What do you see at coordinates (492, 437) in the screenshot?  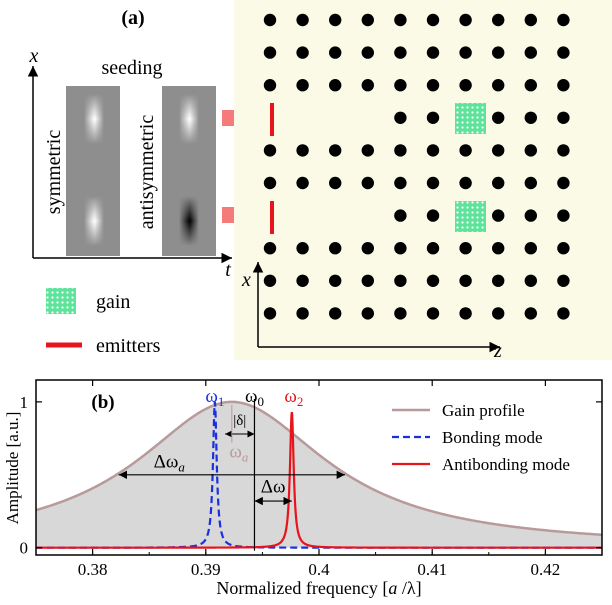 I see `legend-bonding-label: Bonding mode` at bounding box center [492, 437].